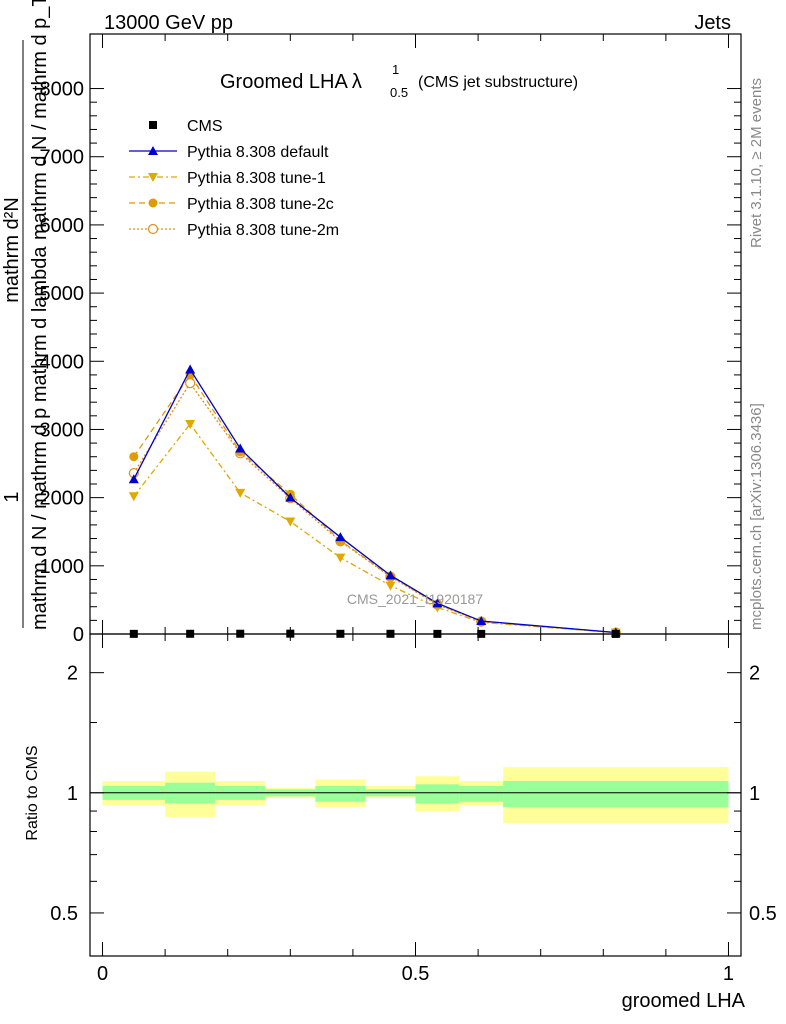 Image resolution: width=786 pixels, height=1024 pixels. I want to click on legend-label-0: CMS, so click(205, 126).